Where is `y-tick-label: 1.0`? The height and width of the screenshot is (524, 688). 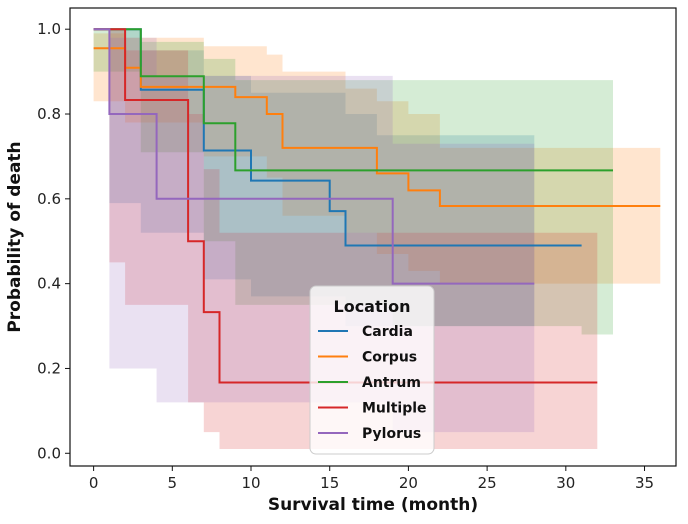 y-tick-label: 1.0 is located at coordinates (49, 29).